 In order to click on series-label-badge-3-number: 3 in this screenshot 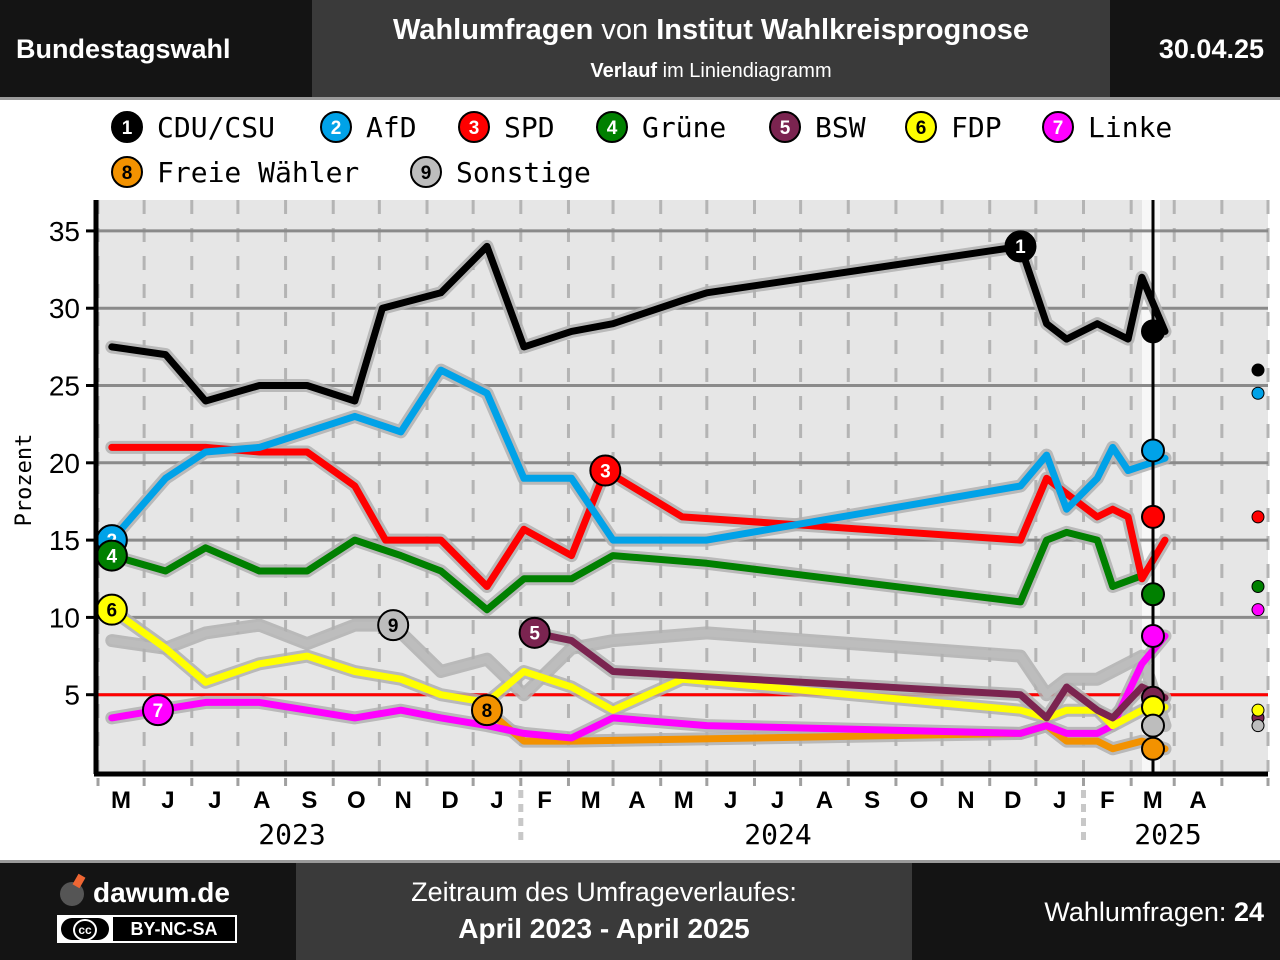, I will do `click(605, 471)`.